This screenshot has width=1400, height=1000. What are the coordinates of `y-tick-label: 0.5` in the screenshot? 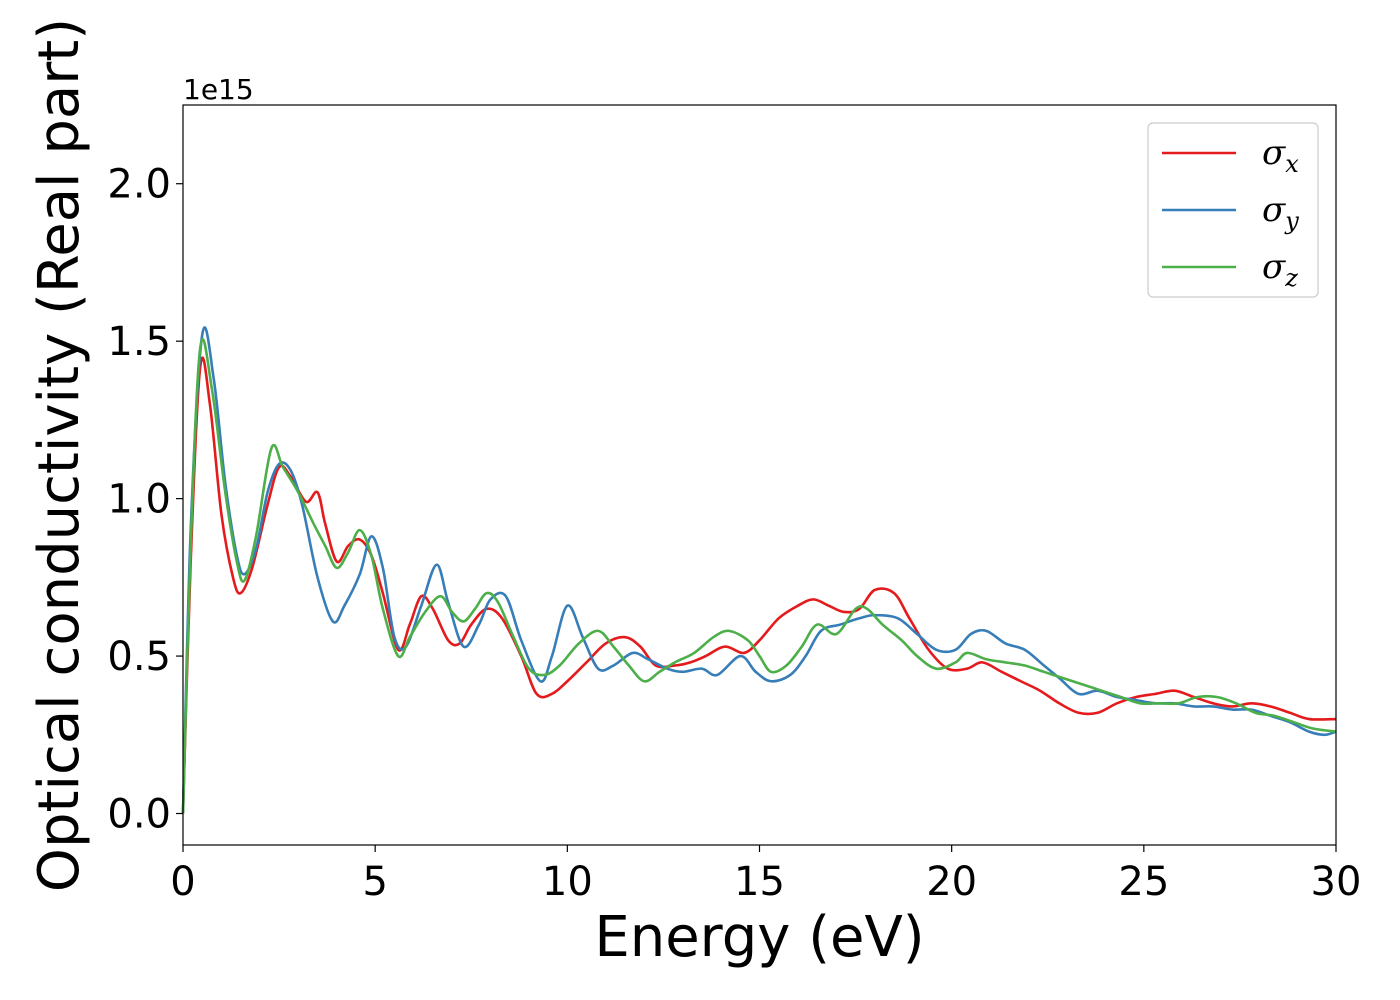 It's located at (139, 657).